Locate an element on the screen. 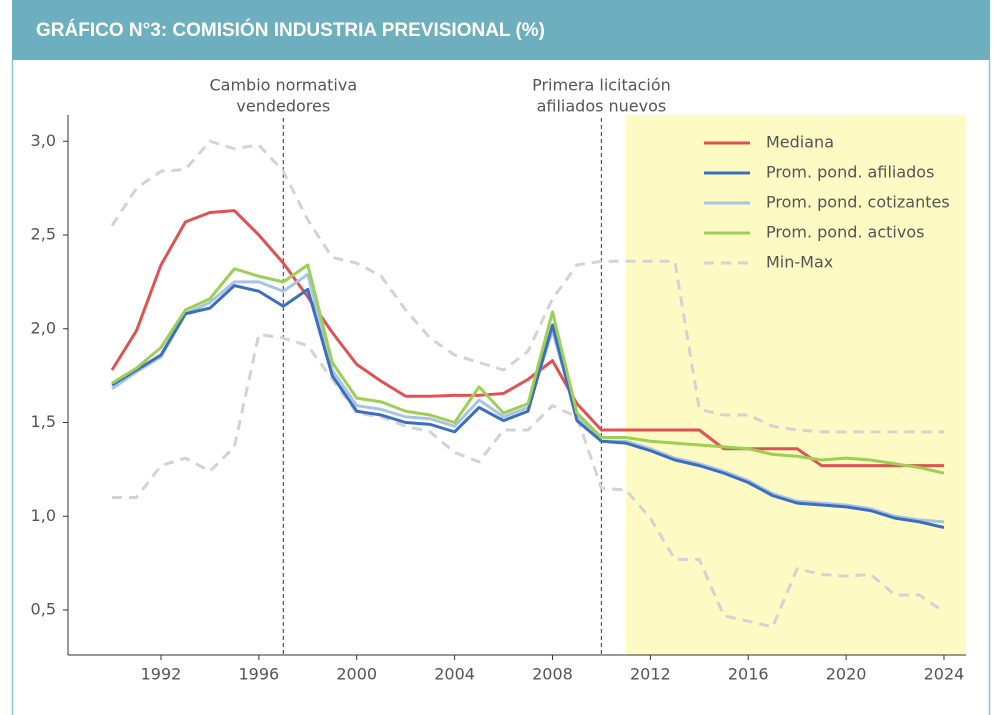  legend-label: Mediana is located at coordinates (800, 142).